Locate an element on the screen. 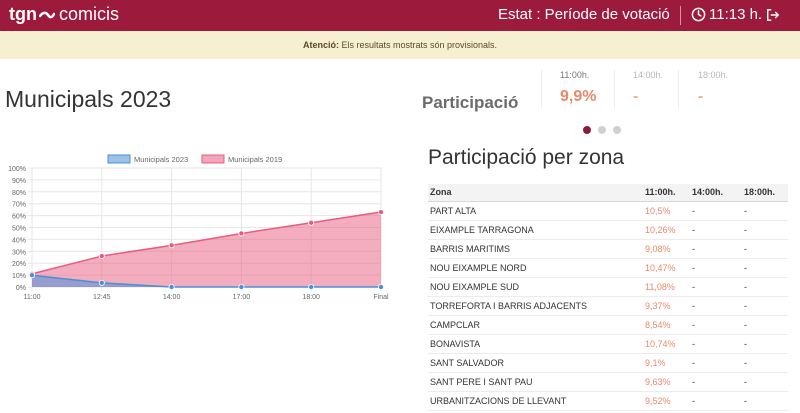 The image size is (800, 413). zone-name: SANT SALVADOR is located at coordinates (535, 363).